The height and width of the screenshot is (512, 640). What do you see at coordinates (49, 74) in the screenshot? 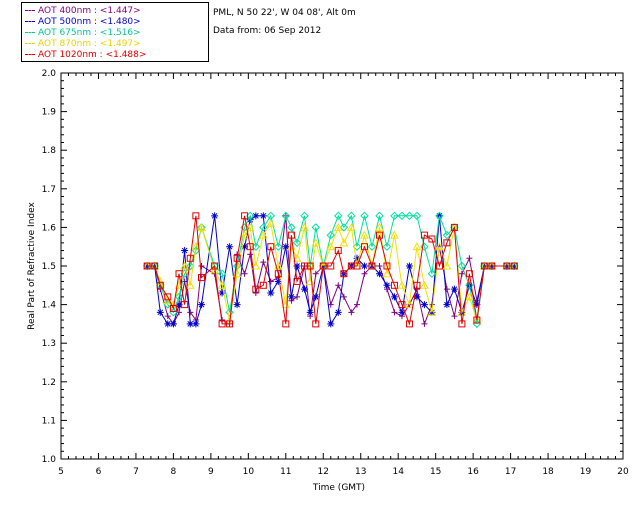
I see `y-tick-label: 2.0` at bounding box center [49, 74].